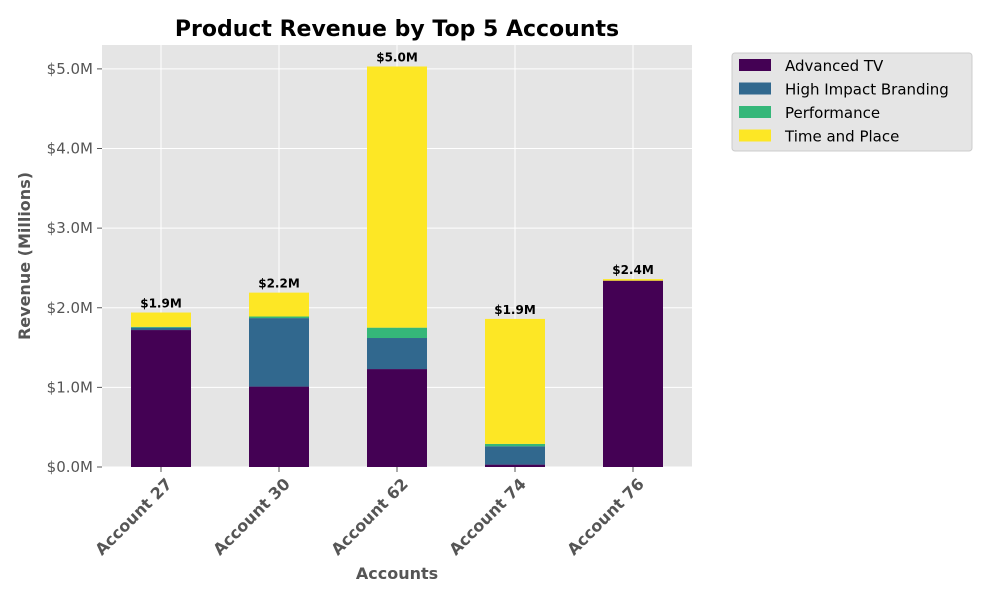 The height and width of the screenshot is (600, 1000). What do you see at coordinates (133, 516) in the screenshot?
I see `x-tick-label: Account 27` at bounding box center [133, 516].